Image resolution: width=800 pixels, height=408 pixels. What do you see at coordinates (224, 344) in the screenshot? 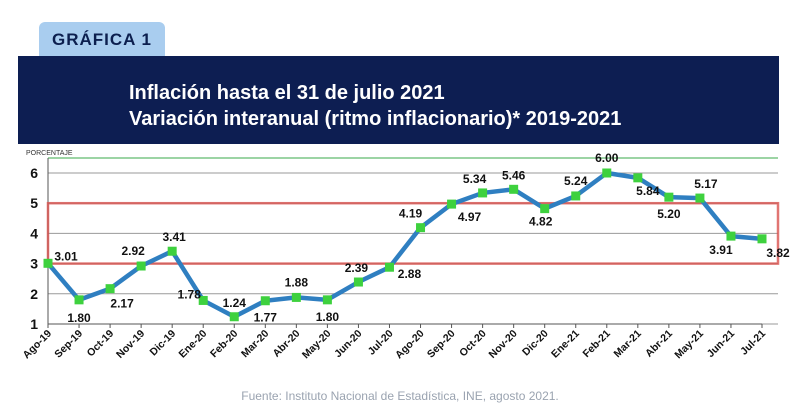
I see `x-tick-label: Feb-20` at bounding box center [224, 344].